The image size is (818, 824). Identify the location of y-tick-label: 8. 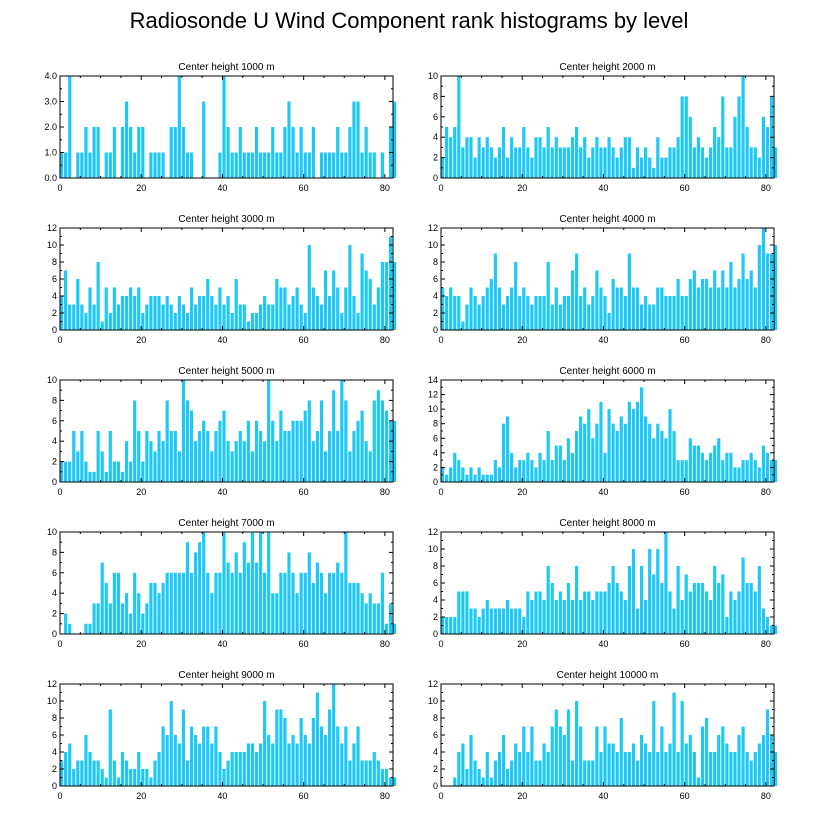
(435, 424).